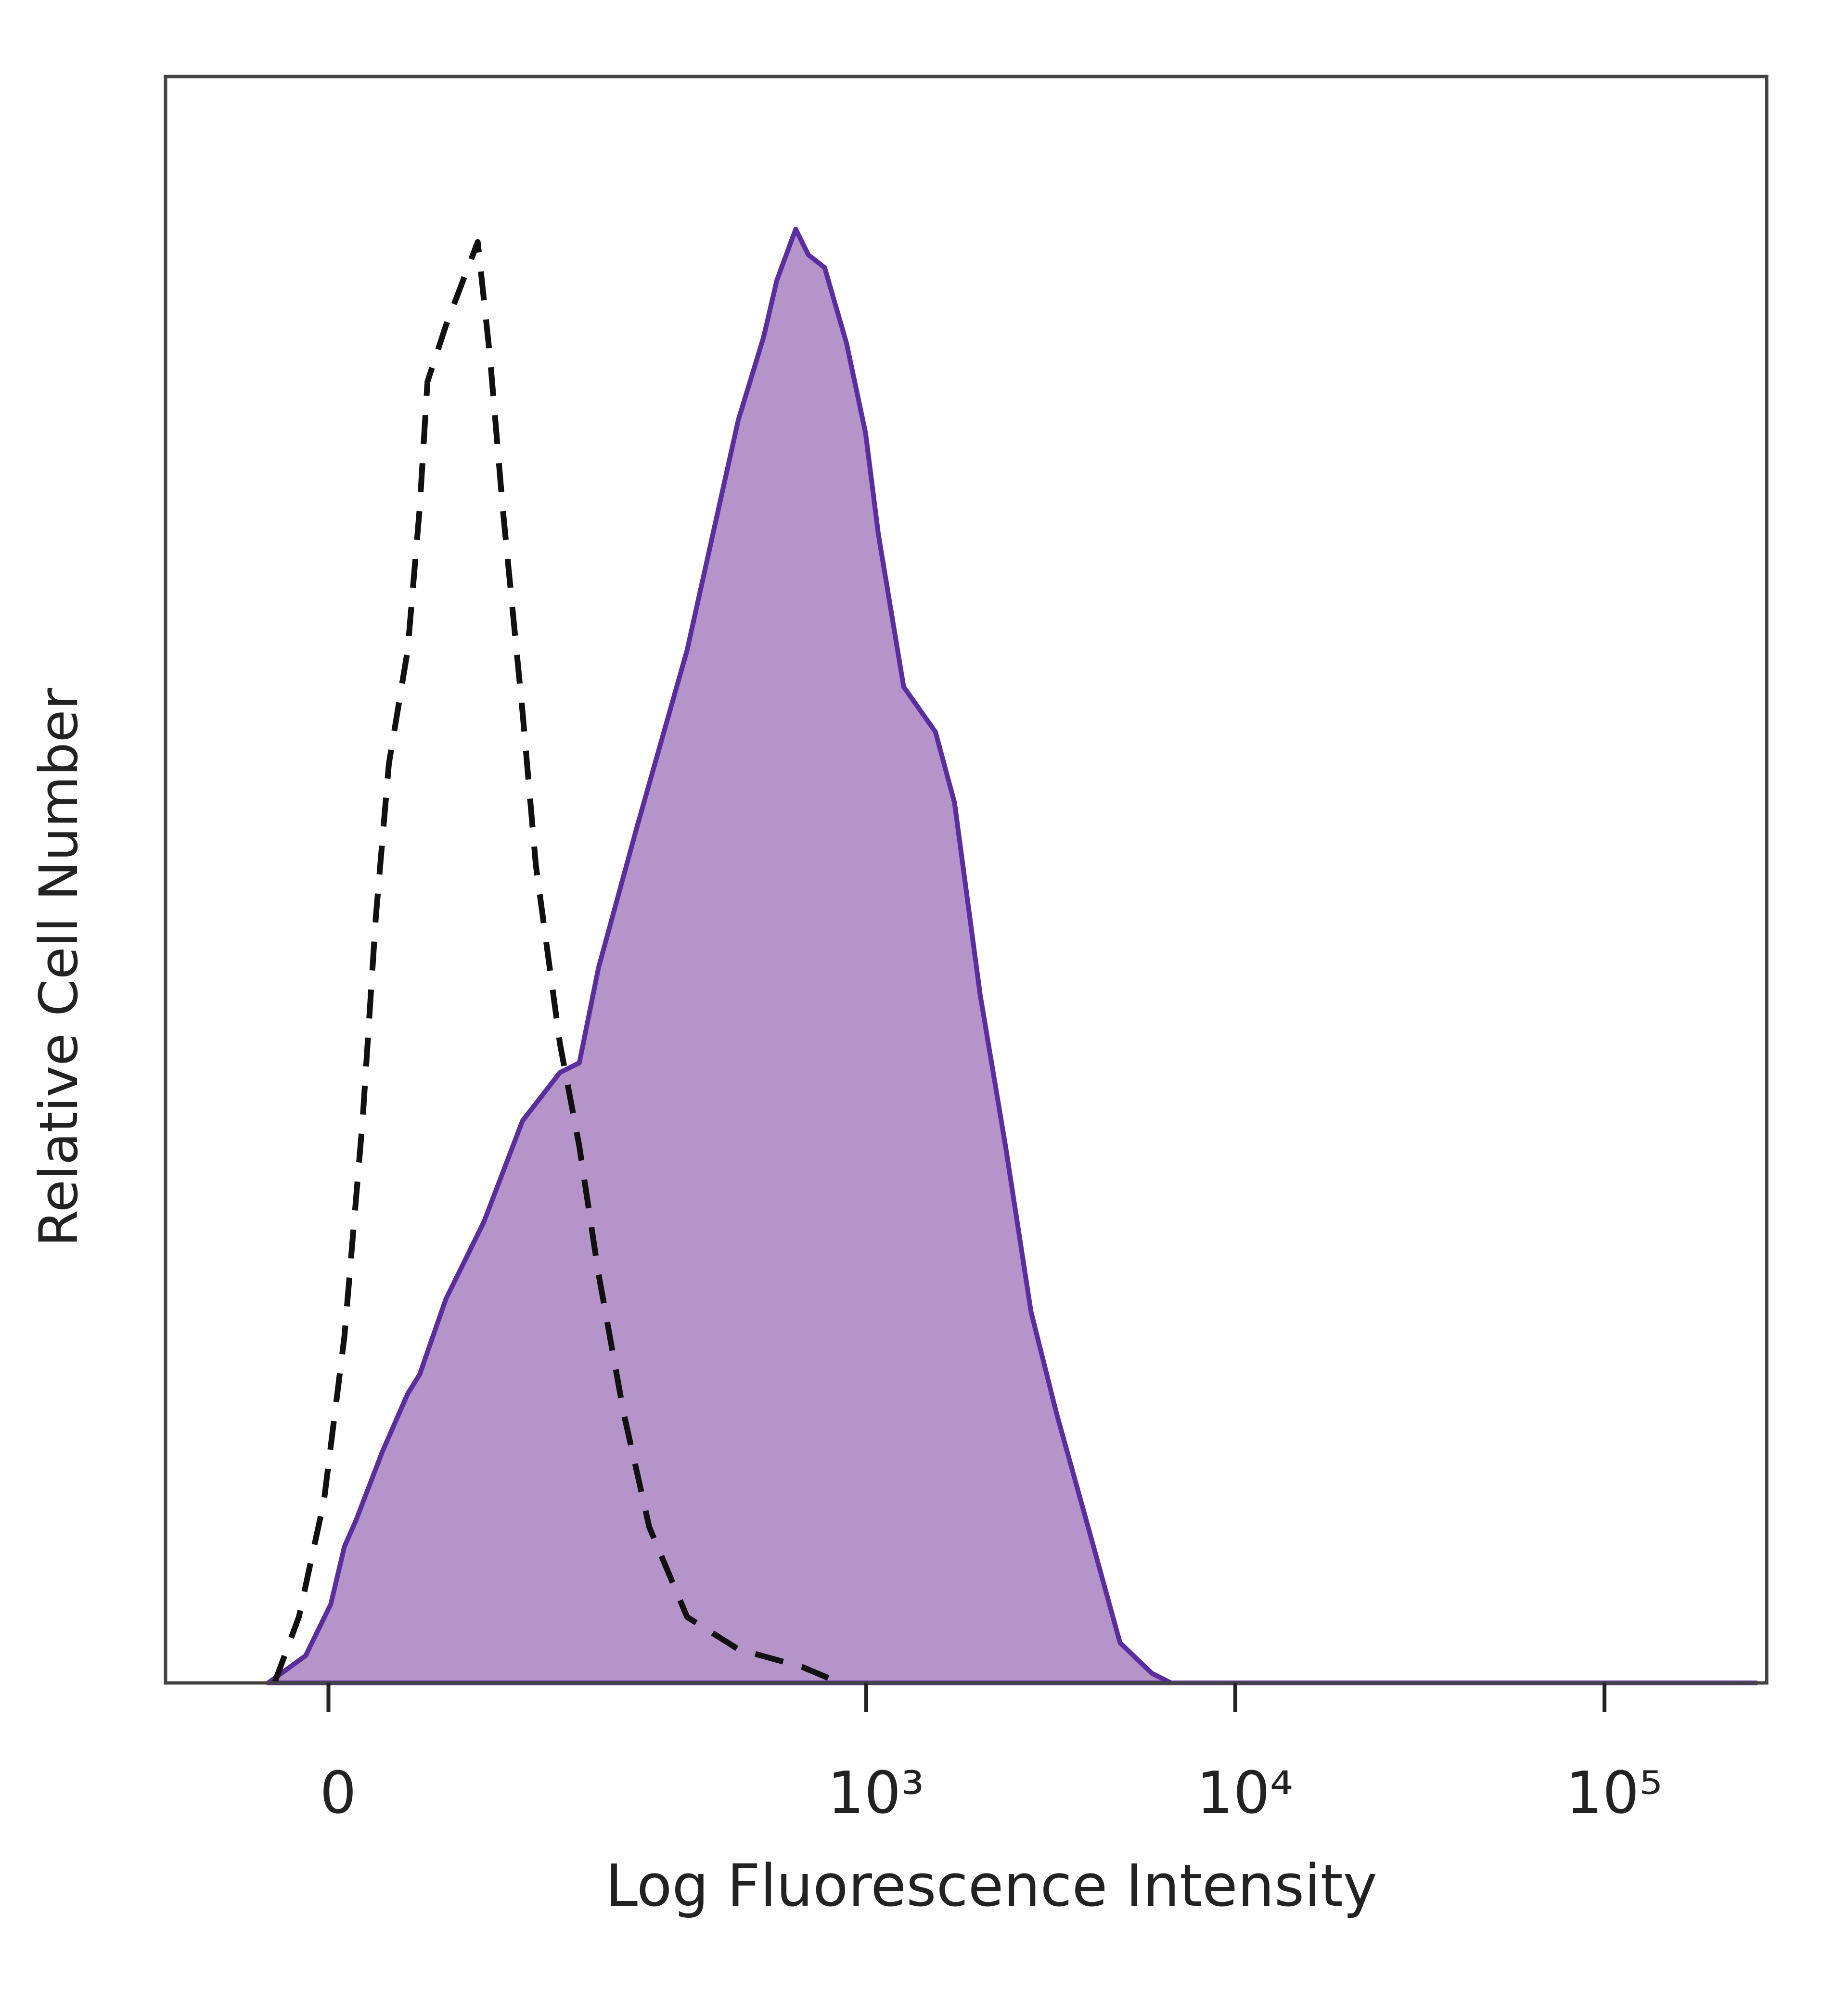  I want to click on x-axis-label: Log Fluorescence Intensity, so click(991, 1886).